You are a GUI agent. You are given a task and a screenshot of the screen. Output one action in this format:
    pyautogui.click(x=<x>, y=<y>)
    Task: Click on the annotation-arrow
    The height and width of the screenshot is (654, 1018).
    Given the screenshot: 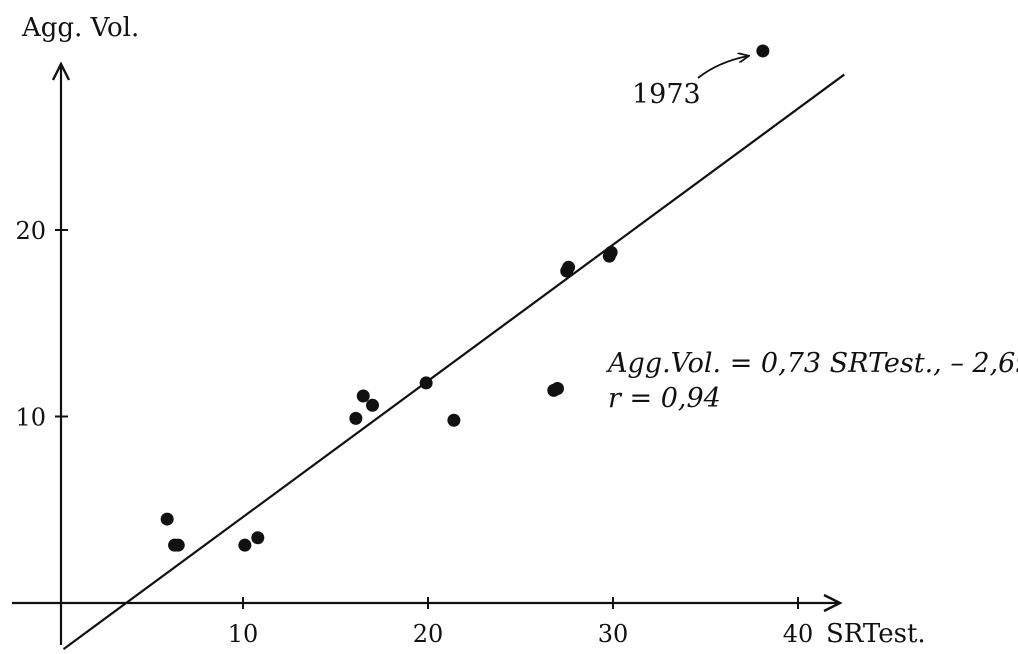 What is the action you would take?
    pyautogui.click(x=722, y=67)
    